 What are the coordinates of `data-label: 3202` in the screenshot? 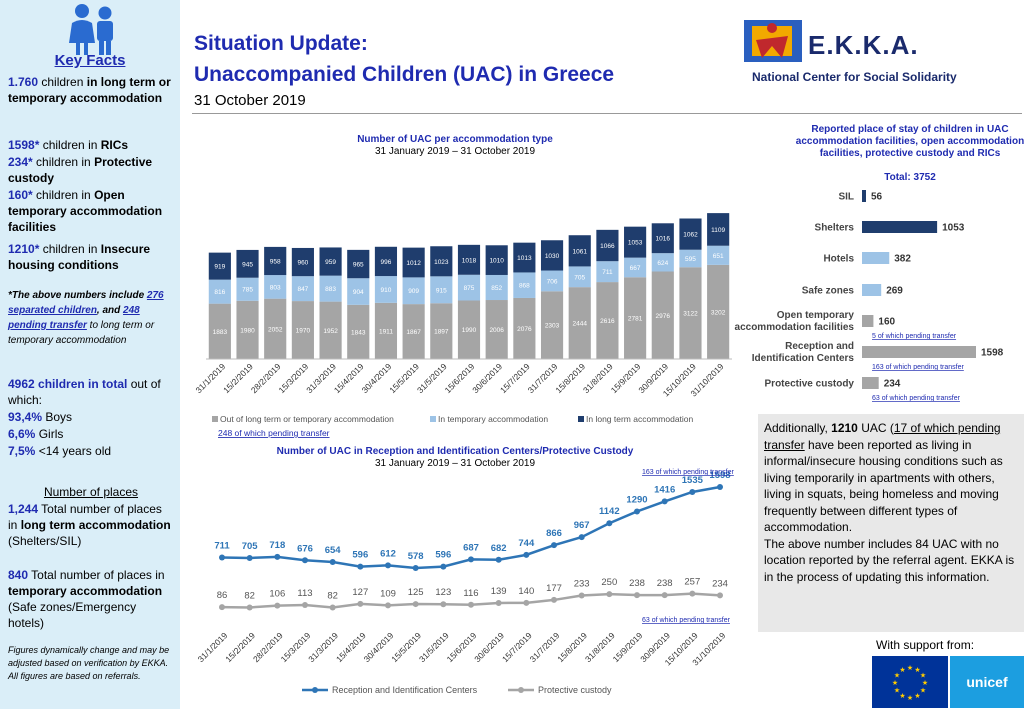 It's located at (718, 312).